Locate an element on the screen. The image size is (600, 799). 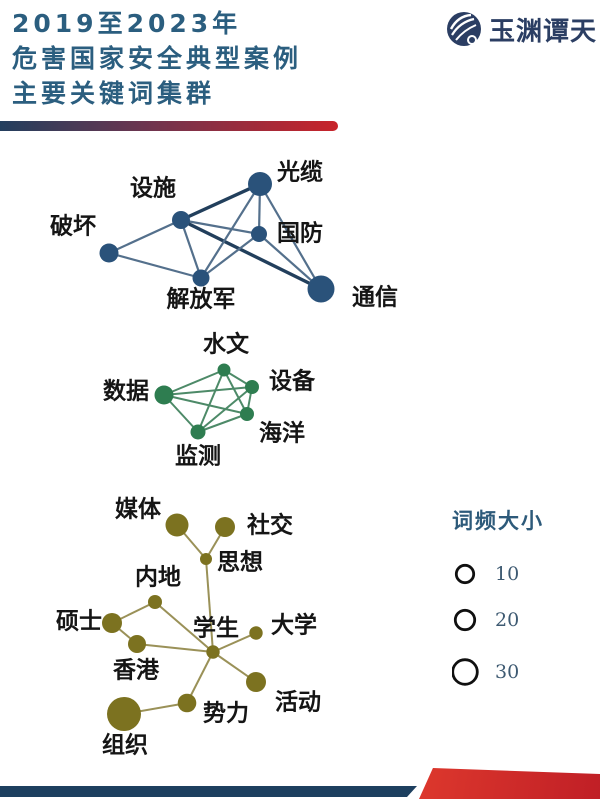
node-facilities is located at coordinates (181, 220).